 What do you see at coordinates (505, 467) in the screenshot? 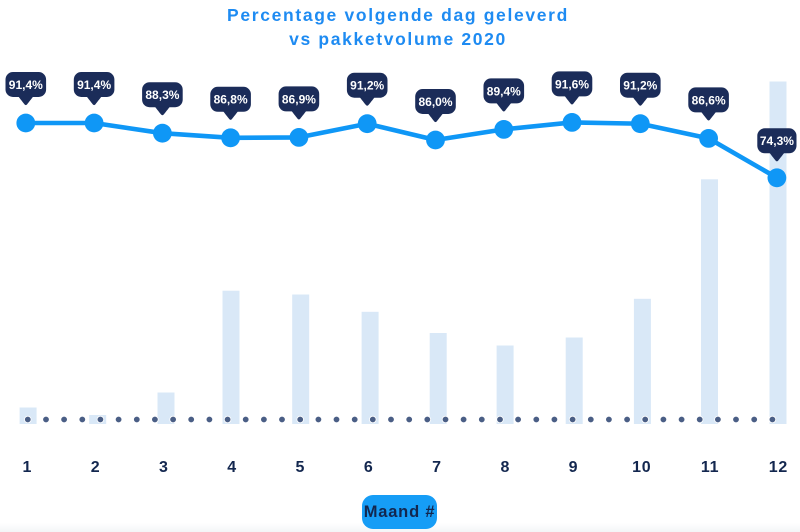
I see `svg-text: 8` at bounding box center [505, 467].